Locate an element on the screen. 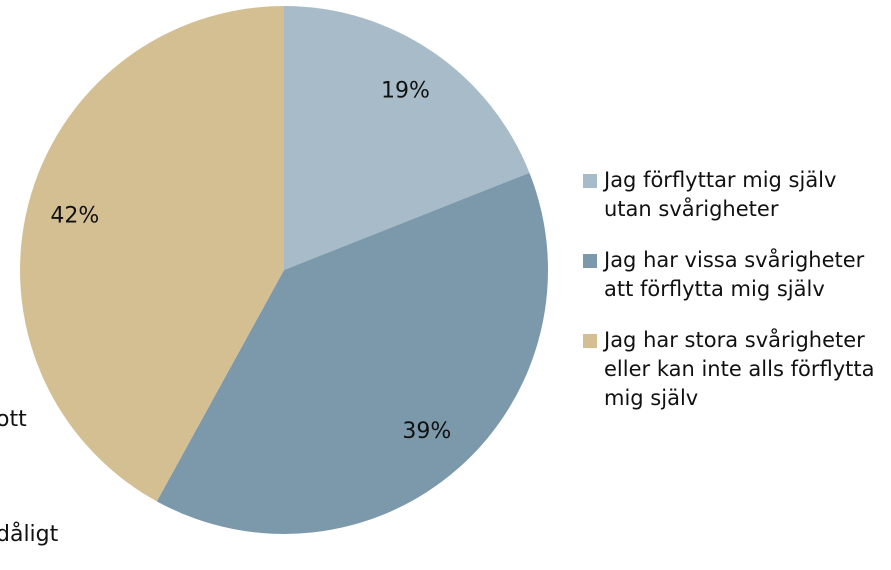 The height and width of the screenshot is (570, 891). annotation: dåligt is located at coordinates (29, 534).